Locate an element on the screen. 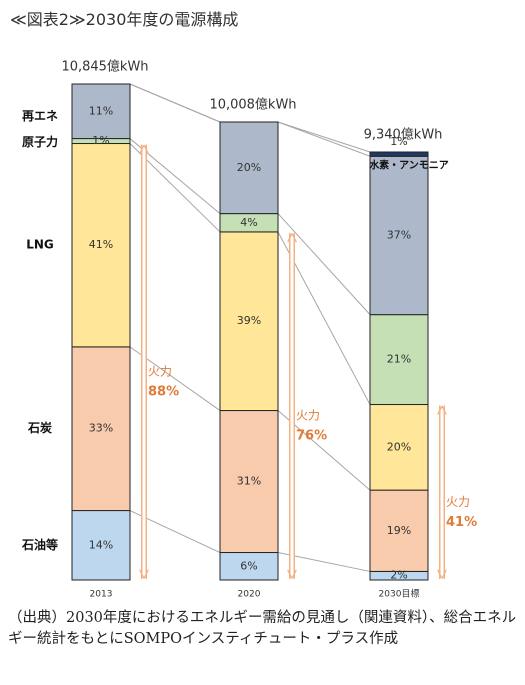  series-name-label: 再エネ is located at coordinates (40, 116).